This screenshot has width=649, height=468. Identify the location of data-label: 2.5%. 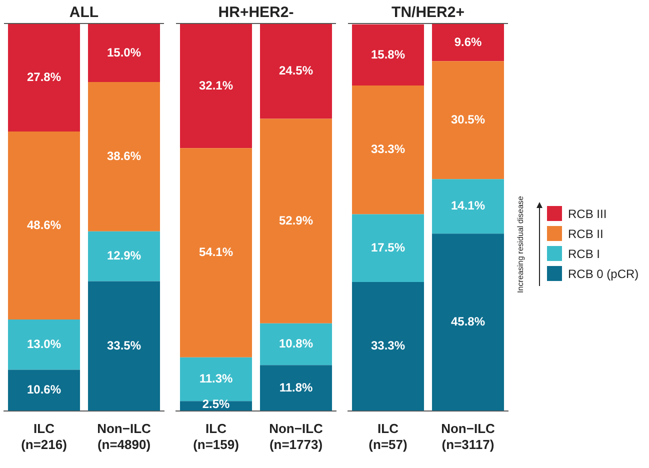
(216, 404).